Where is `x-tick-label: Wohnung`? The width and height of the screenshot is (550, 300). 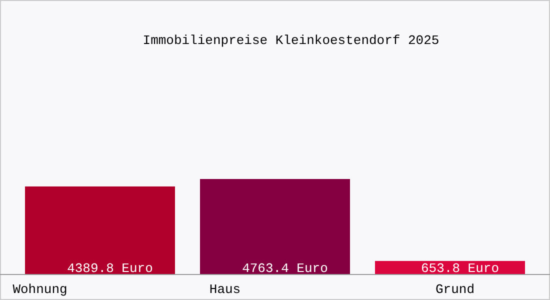 x-tick-label: Wohnung is located at coordinates (40, 289).